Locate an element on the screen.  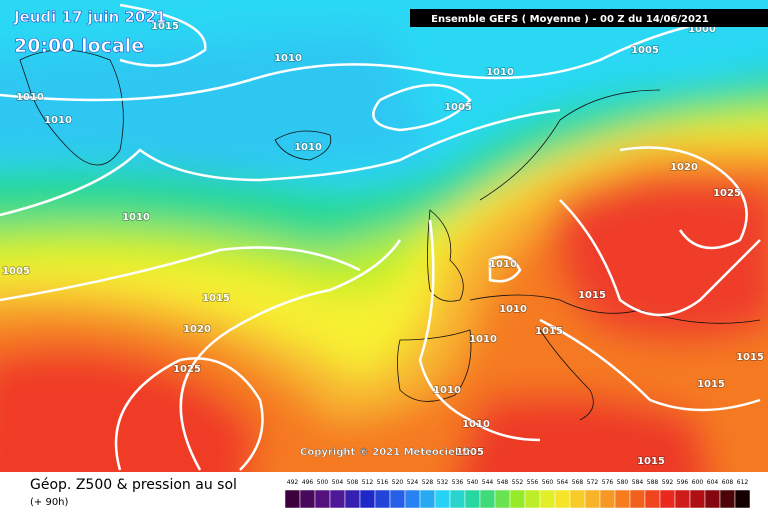
scale-label: 528 is located at coordinates (428, 482).